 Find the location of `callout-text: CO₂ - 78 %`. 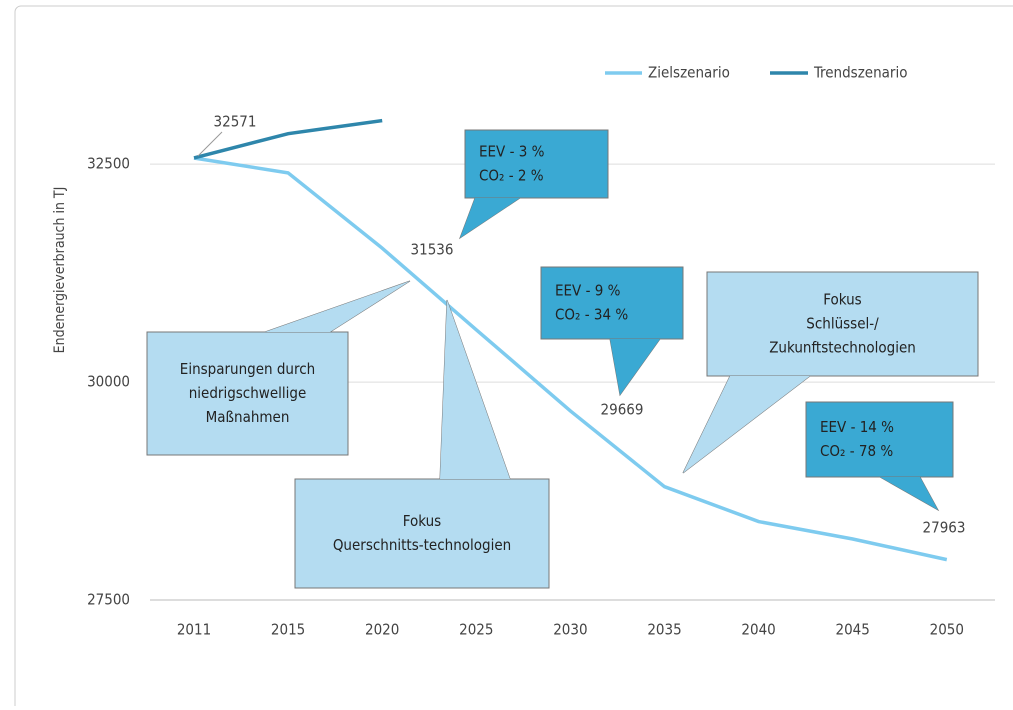

callout-text: CO₂ - 78 % is located at coordinates (856, 451).